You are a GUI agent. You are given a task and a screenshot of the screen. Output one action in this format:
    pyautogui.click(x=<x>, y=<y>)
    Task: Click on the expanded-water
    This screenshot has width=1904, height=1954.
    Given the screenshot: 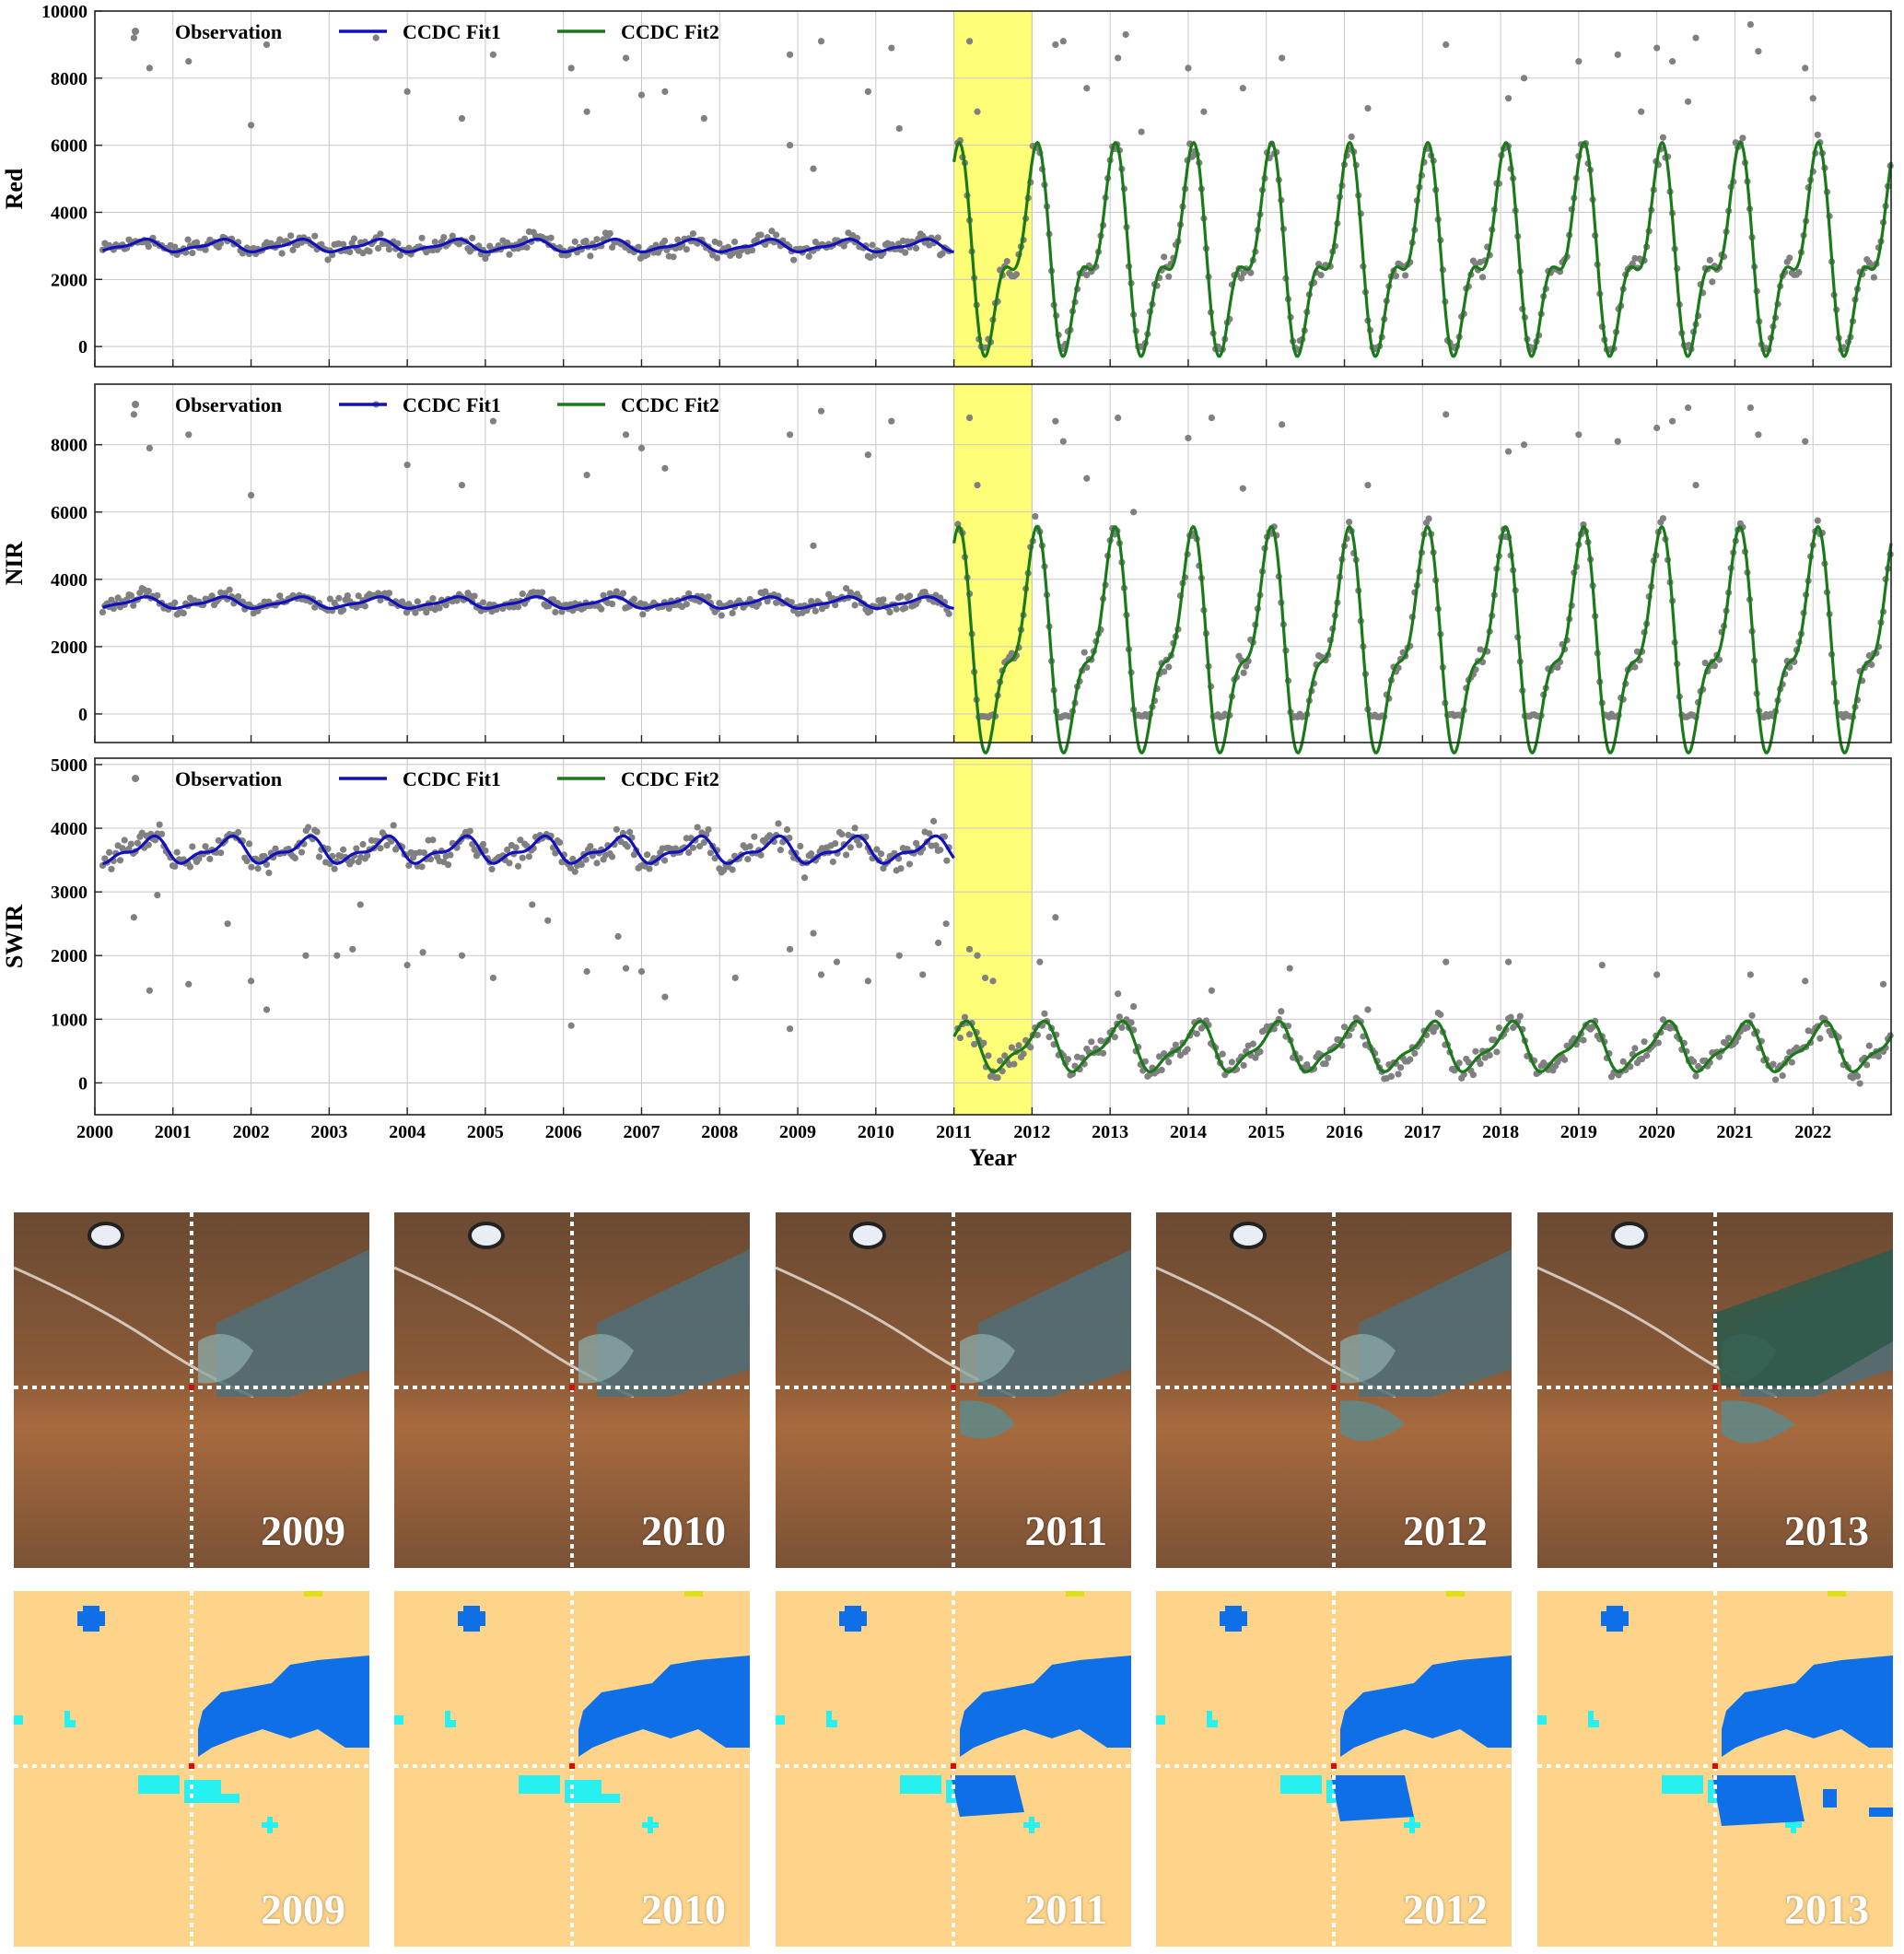 What is the action you would take?
    pyautogui.click(x=1758, y=1800)
    